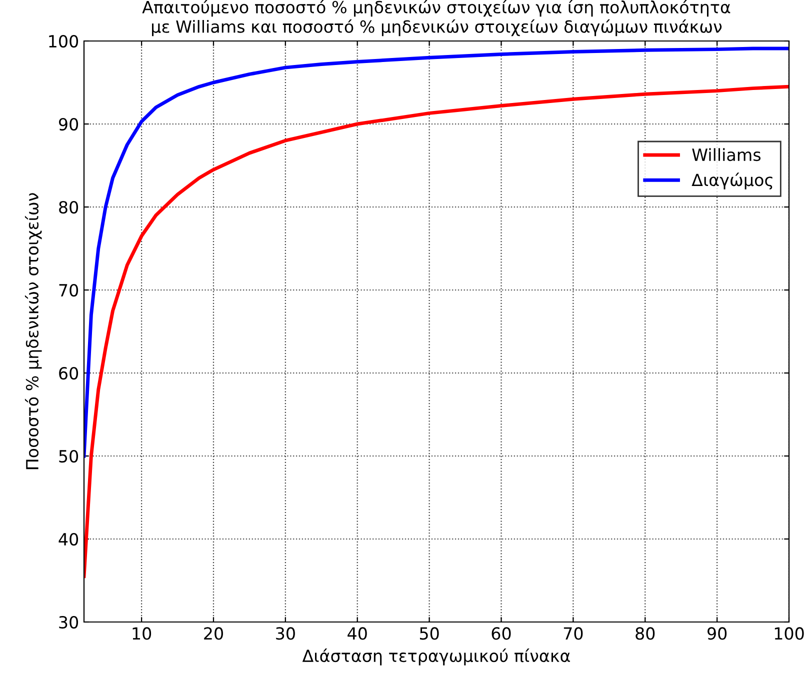  I want to click on legend-label: Williams, so click(726, 155).